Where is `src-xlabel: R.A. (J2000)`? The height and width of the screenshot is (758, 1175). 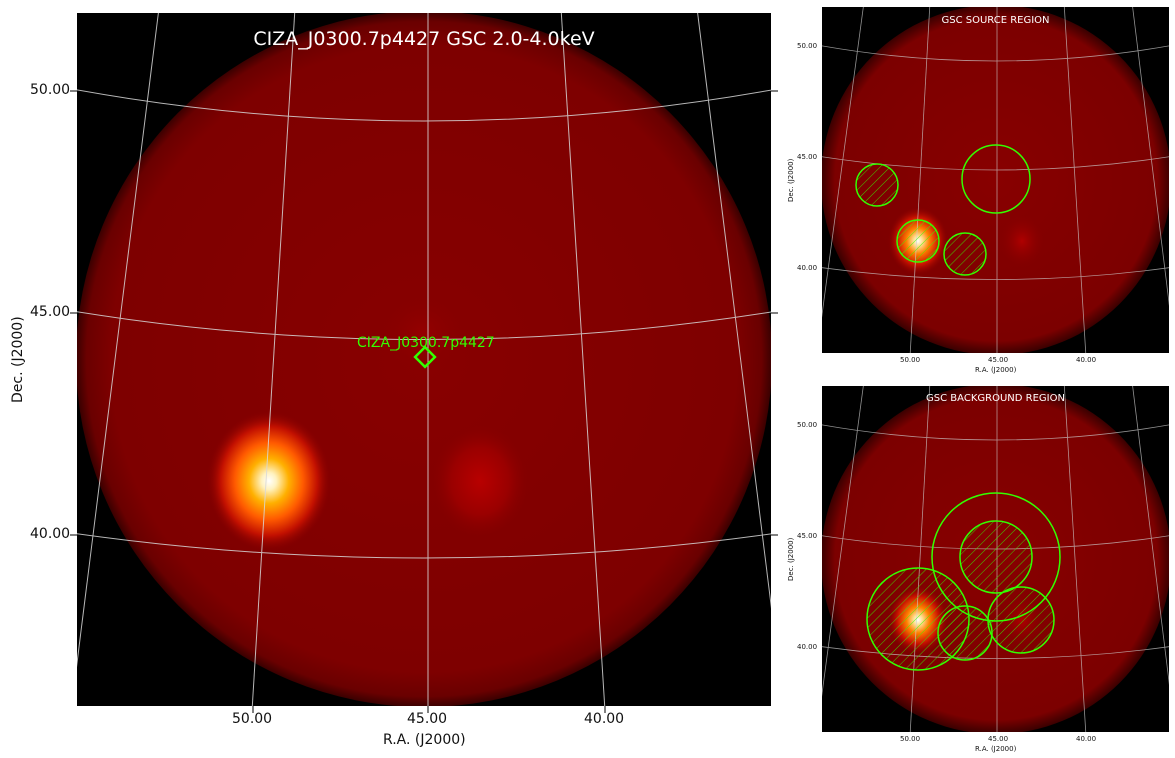 src-xlabel: R.A. (J2000) is located at coordinates (996, 370).